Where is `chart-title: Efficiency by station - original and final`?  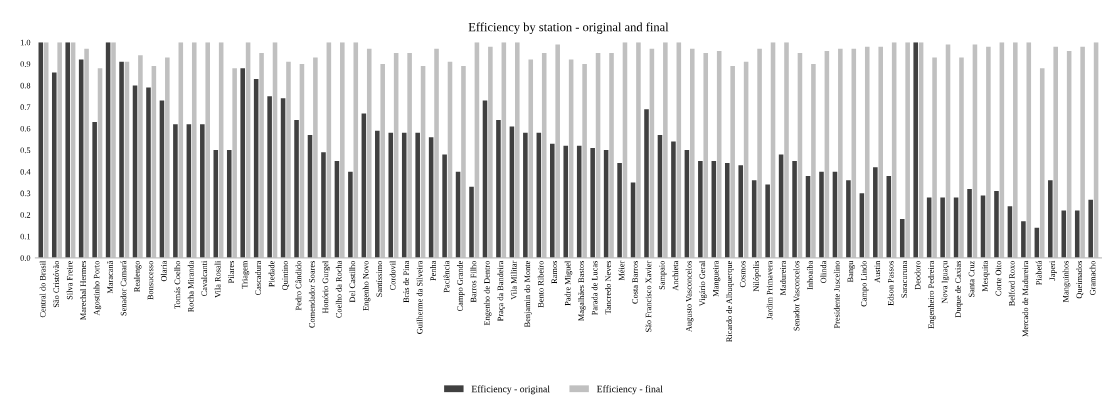 chart-title: Efficiency by station - original and final is located at coordinates (568, 28).